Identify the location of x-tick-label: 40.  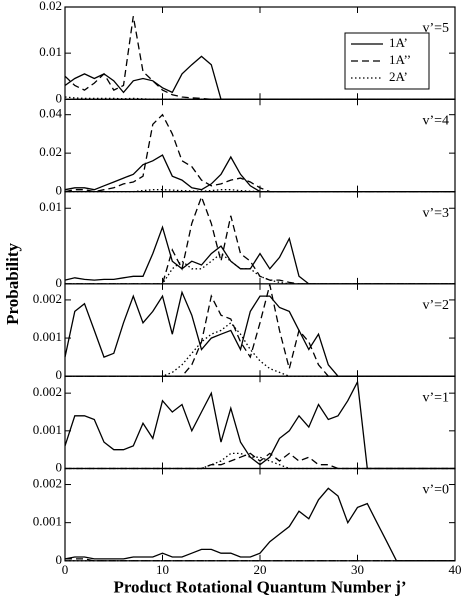
(455, 569).